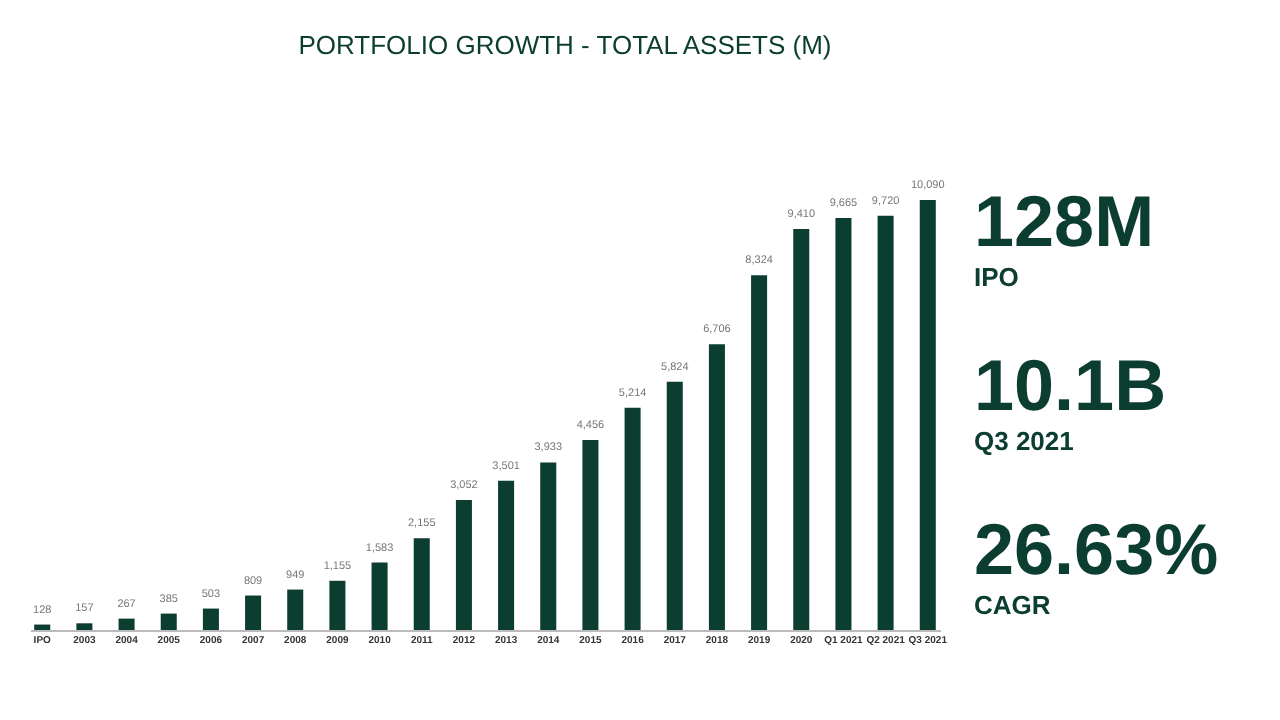  Describe the element at coordinates (1070, 385) in the screenshot. I see `text: 10.1B` at that location.